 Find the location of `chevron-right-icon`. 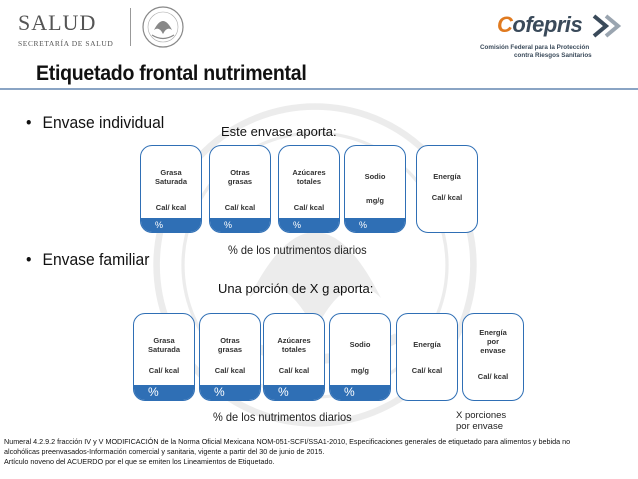

chevron-right-icon is located at coordinates (607, 26).